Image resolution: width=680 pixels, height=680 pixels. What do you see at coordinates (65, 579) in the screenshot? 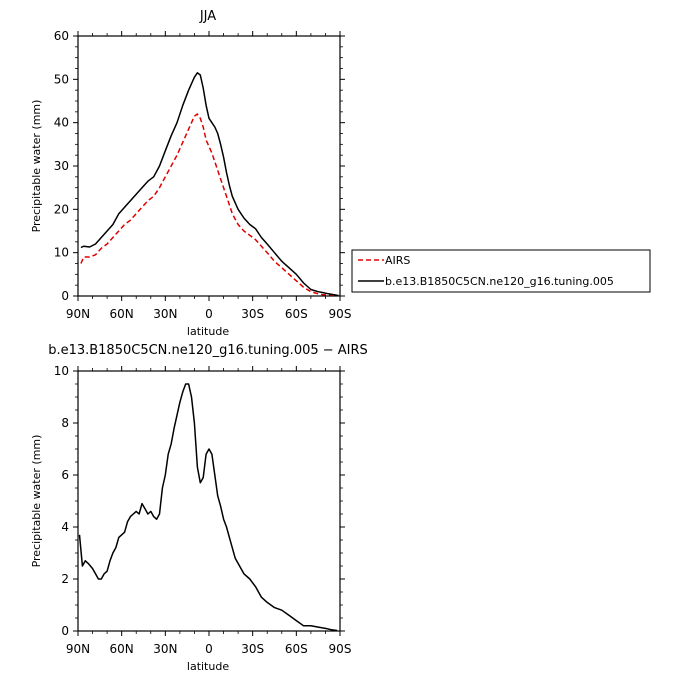
I see `y-tick-label: 2` at bounding box center [65, 579].